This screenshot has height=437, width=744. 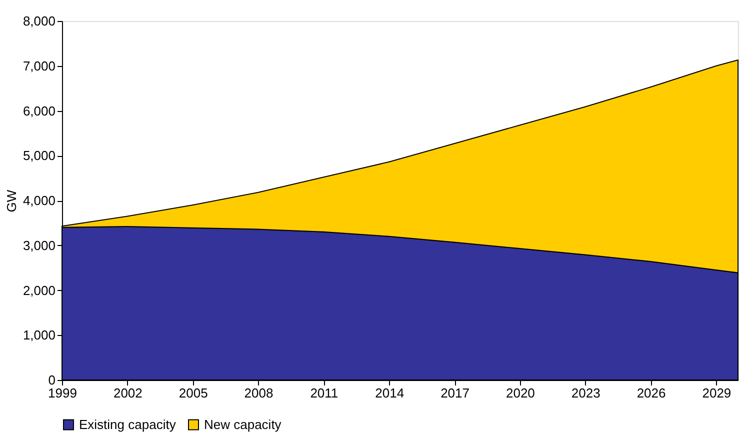 I want to click on x-tick-label: 2008, so click(x=259, y=393).